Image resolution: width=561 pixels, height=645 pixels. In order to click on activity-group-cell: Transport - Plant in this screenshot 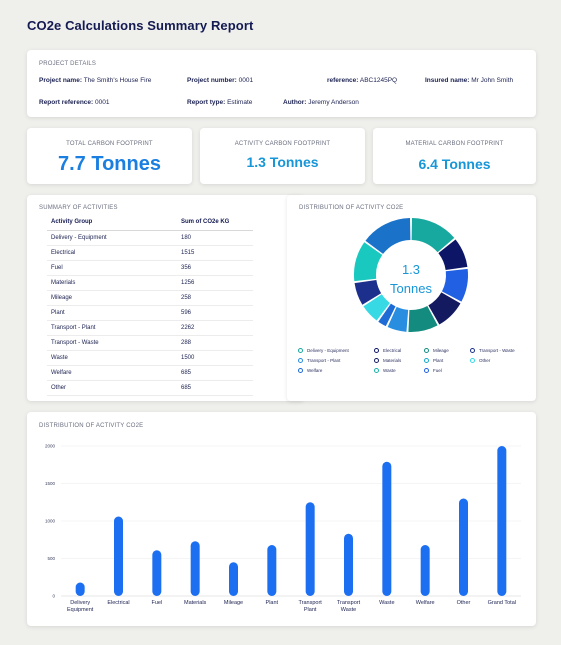, I will do `click(112, 328)`.